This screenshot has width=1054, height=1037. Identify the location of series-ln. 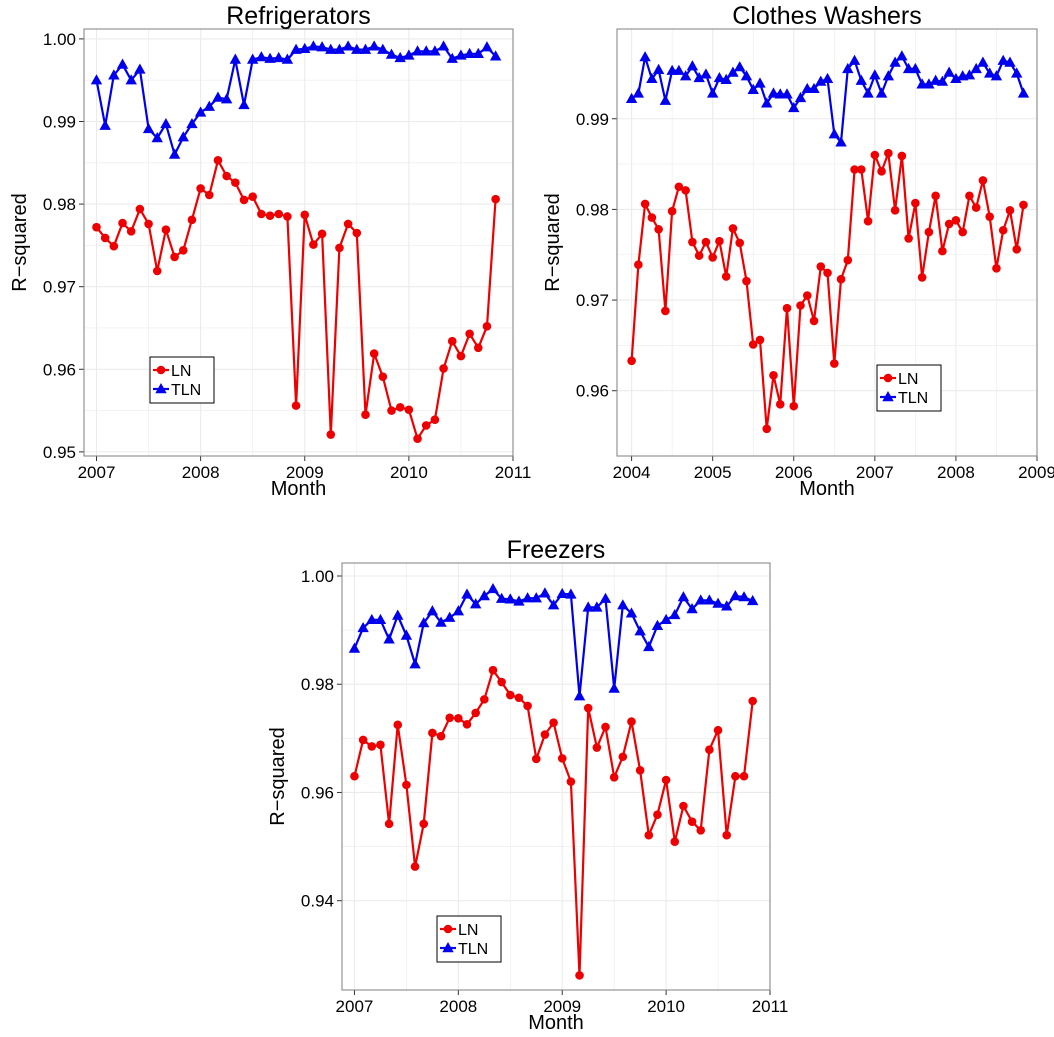
(296, 299).